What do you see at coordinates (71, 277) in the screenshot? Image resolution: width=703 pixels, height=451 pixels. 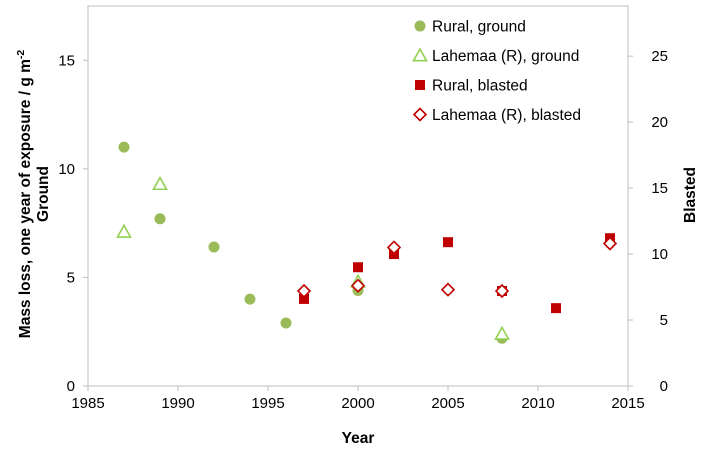 I see `left-y-tick-label: 5` at bounding box center [71, 277].